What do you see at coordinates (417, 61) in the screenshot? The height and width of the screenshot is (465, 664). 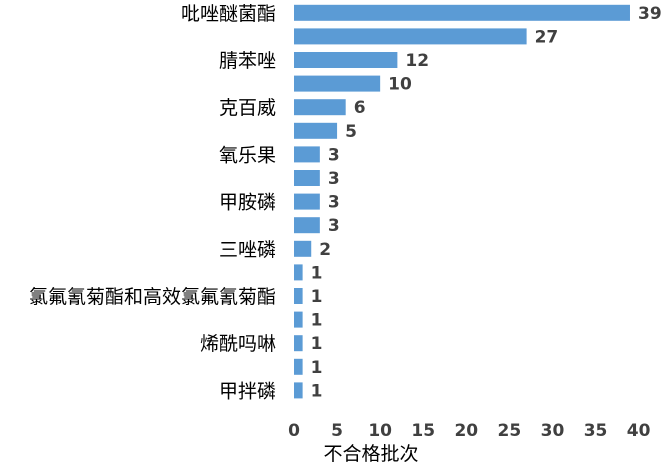 I see `data-label: 12` at bounding box center [417, 61].